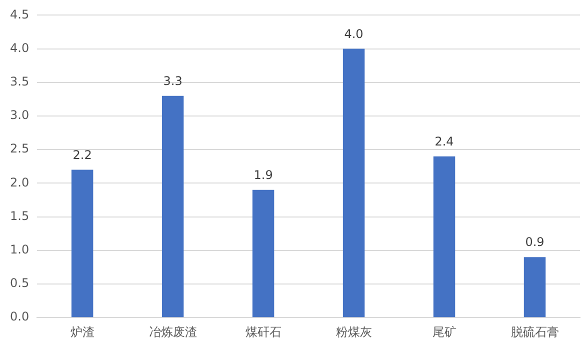 The image size is (588, 352). What do you see at coordinates (444, 141) in the screenshot?
I see `data-label: 2.4` at bounding box center [444, 141].